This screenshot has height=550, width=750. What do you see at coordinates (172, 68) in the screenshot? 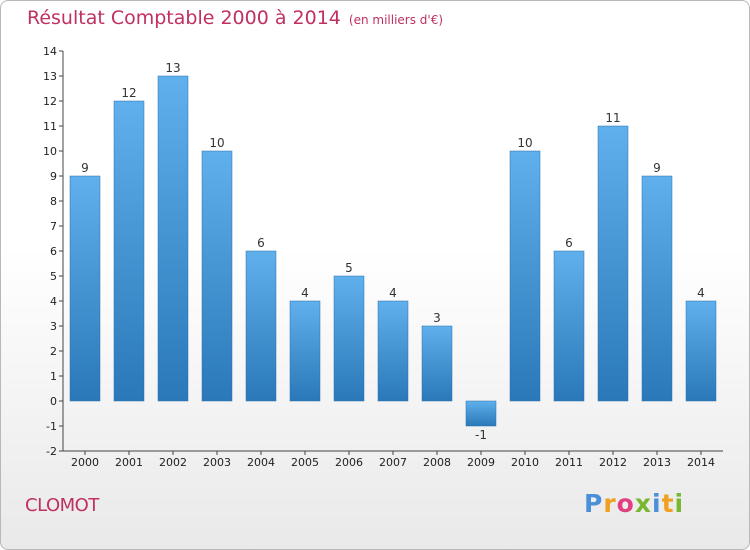
I see `data-label: 13` at bounding box center [172, 68].